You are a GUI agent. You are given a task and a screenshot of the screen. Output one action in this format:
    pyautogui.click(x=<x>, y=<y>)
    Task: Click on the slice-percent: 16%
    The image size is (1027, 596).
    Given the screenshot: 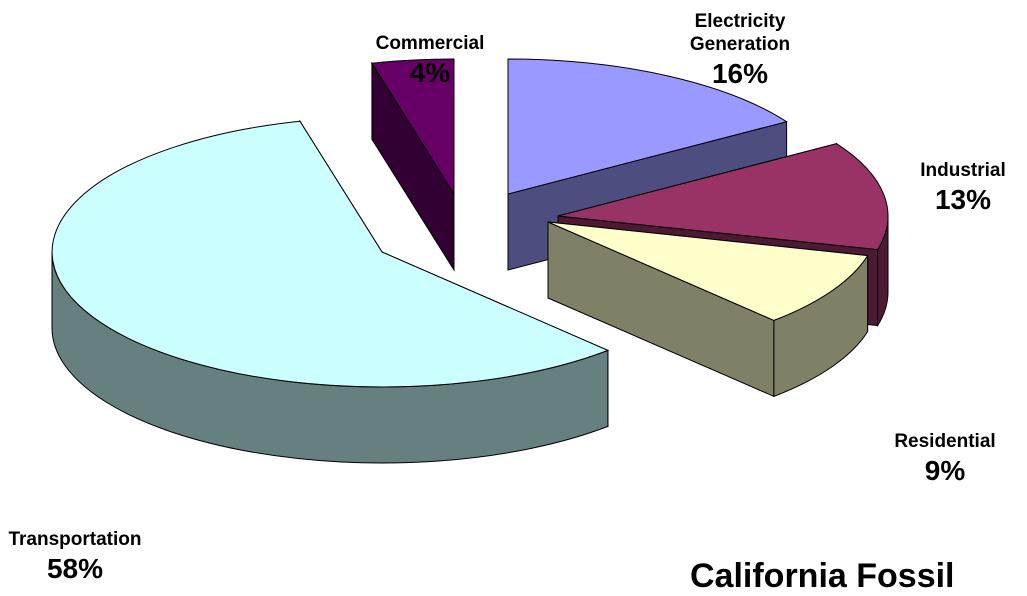 What is the action you would take?
    pyautogui.click(x=740, y=73)
    